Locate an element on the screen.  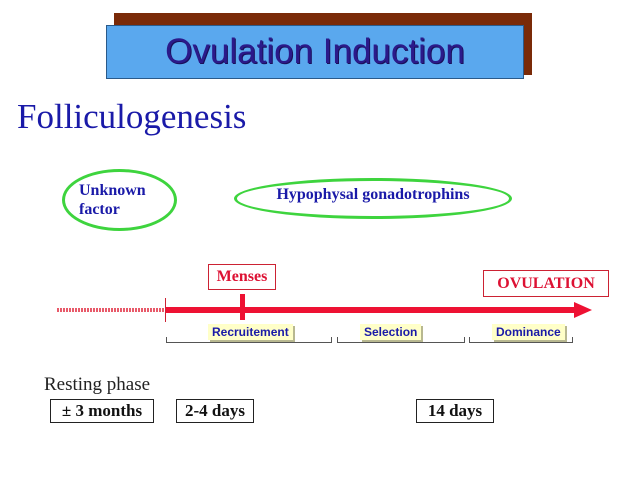
timeline-arrowhead is located at coordinates (583, 310).